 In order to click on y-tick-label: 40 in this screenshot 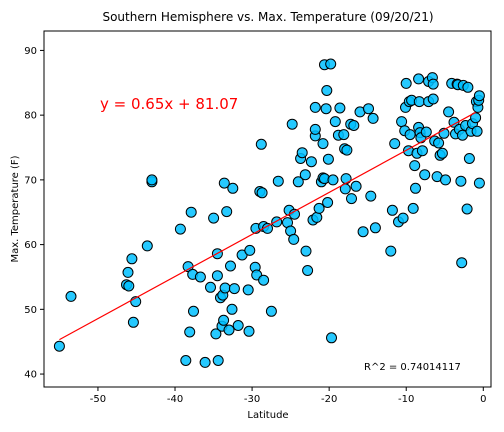, I will do `click(30, 375)`.